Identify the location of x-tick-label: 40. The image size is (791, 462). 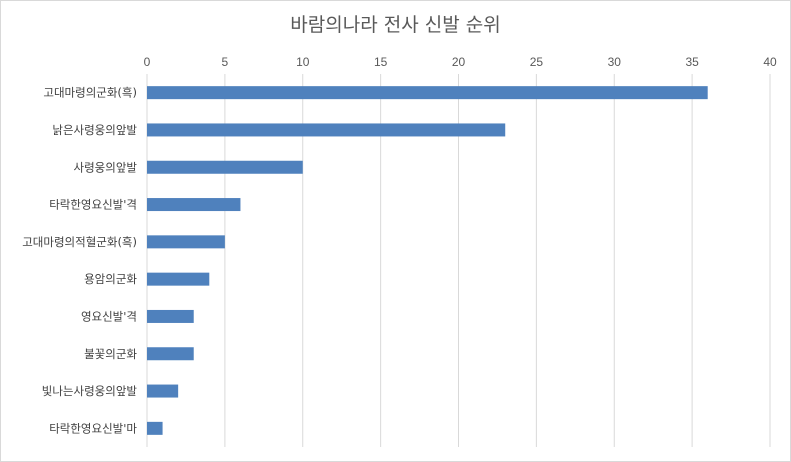
(770, 62).